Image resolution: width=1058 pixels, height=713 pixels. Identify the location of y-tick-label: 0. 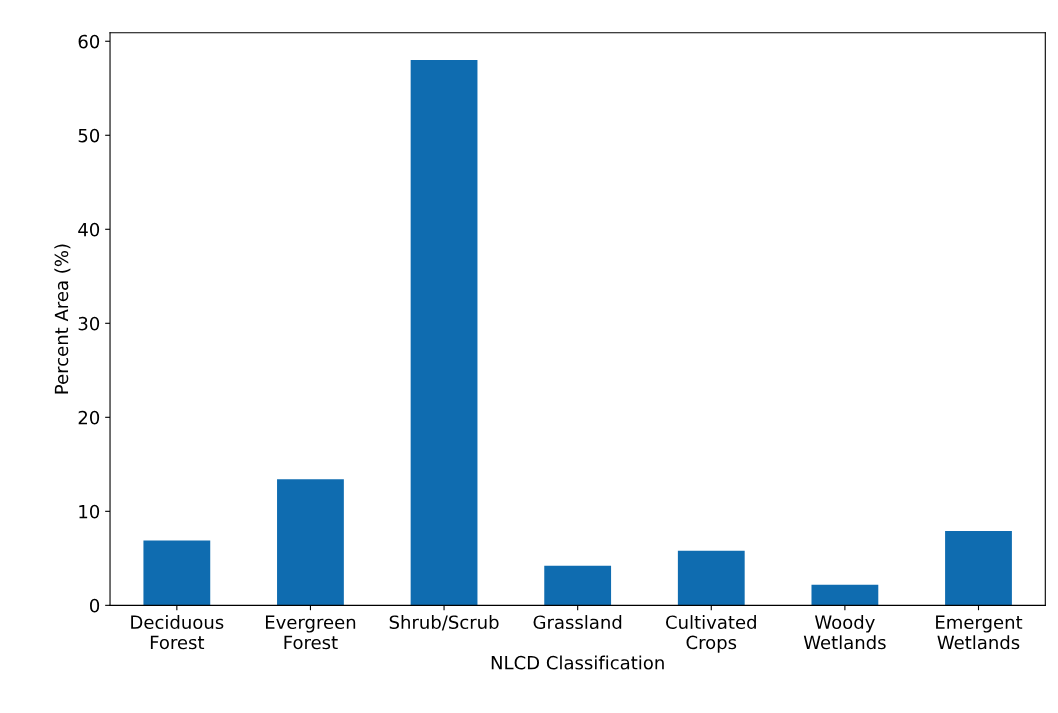
(95, 605).